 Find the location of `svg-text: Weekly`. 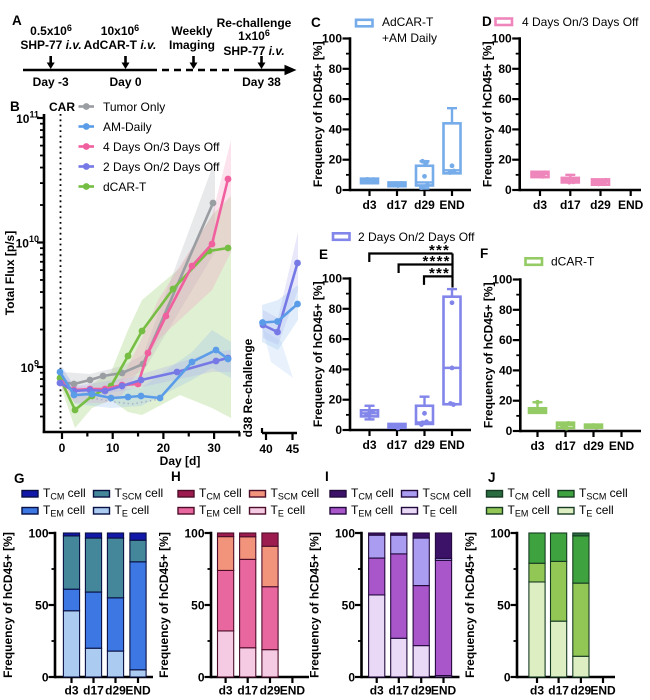

svg-text: Weekly is located at coordinates (191, 31).